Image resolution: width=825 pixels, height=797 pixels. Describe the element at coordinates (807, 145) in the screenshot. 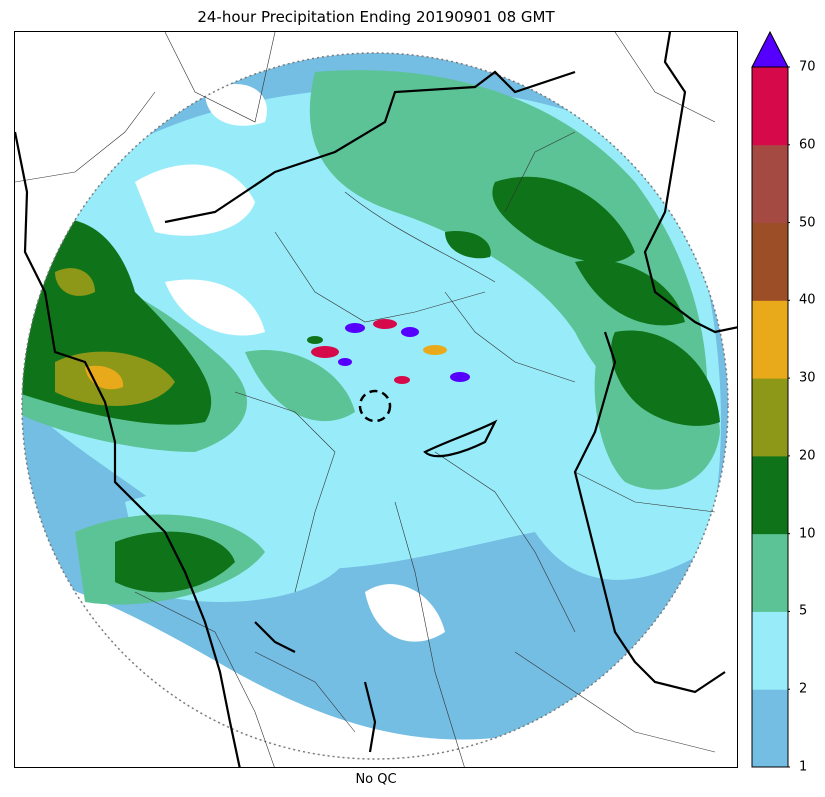

I see `colorbar-tick-label: 60` at that location.